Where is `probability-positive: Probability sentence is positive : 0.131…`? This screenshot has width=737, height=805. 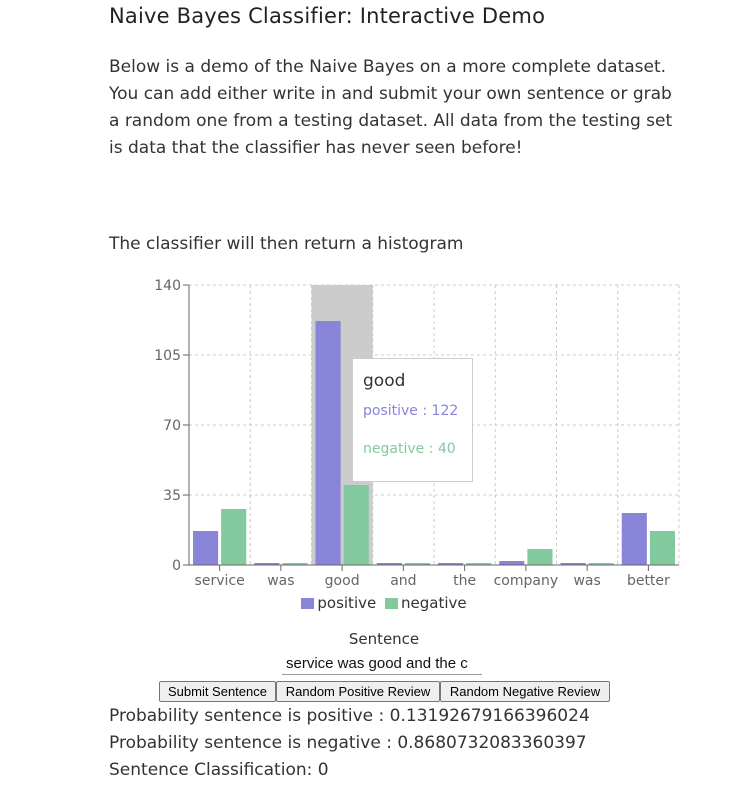 probability-positive: Probability sentence is positive : 0.131… is located at coordinates (349, 716).